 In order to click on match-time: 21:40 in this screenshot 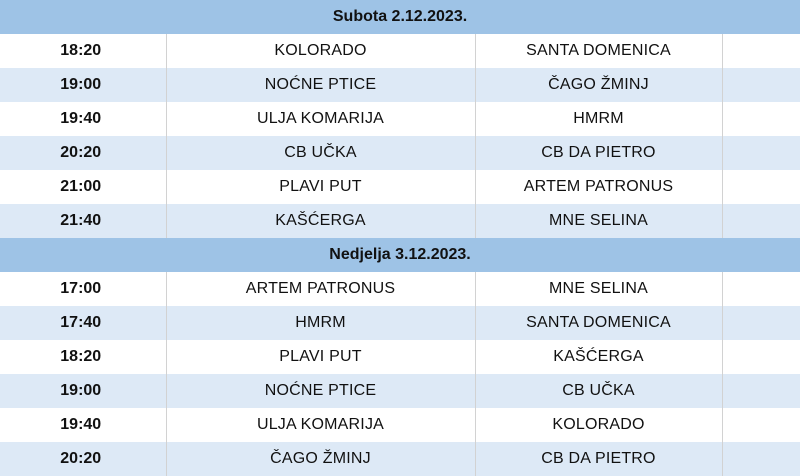, I will do `click(83, 221)`.